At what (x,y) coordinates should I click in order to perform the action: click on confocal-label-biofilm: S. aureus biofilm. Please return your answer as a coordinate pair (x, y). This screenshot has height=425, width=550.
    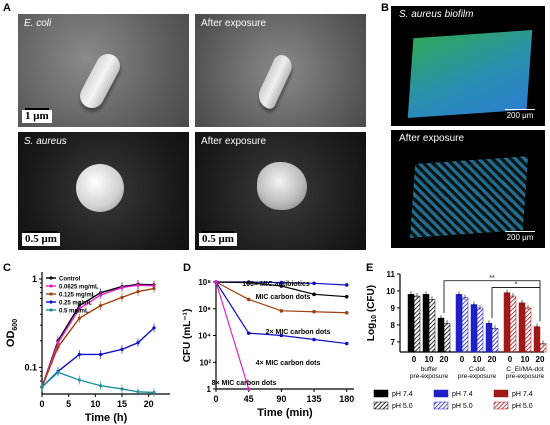
    Looking at the image, I should click on (436, 14).